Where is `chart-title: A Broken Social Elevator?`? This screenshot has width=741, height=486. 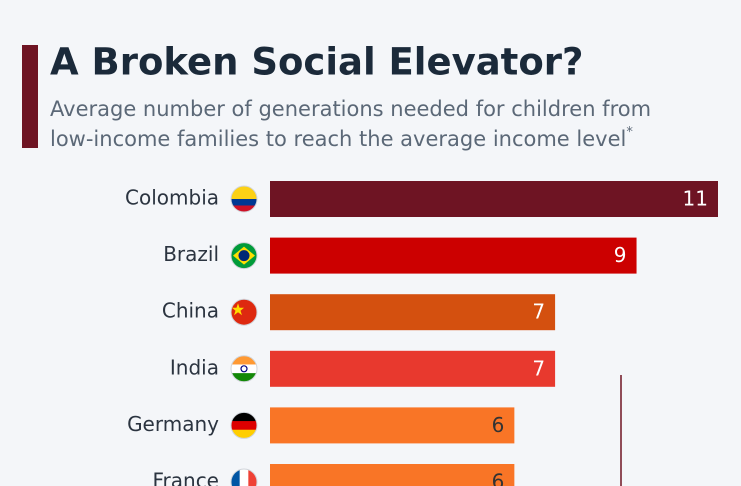 chart-title: A Broken Social Elevator? is located at coordinates (316, 62).